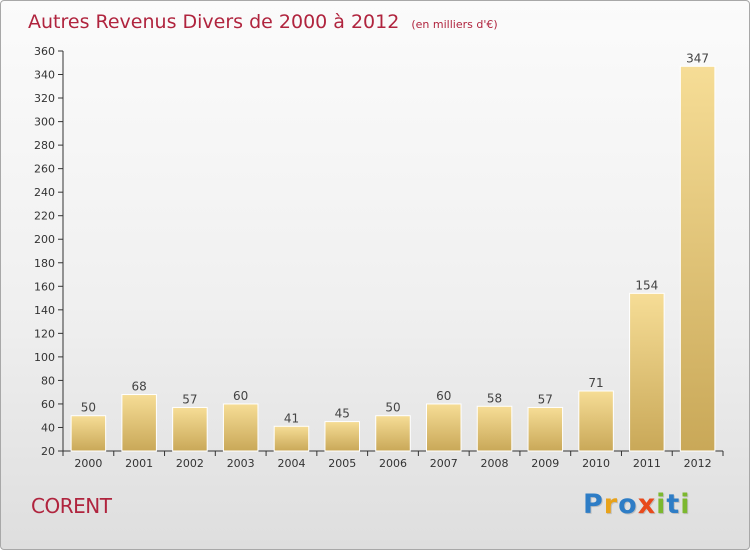 The height and width of the screenshot is (550, 750). I want to click on bar-2002, so click(190, 429).